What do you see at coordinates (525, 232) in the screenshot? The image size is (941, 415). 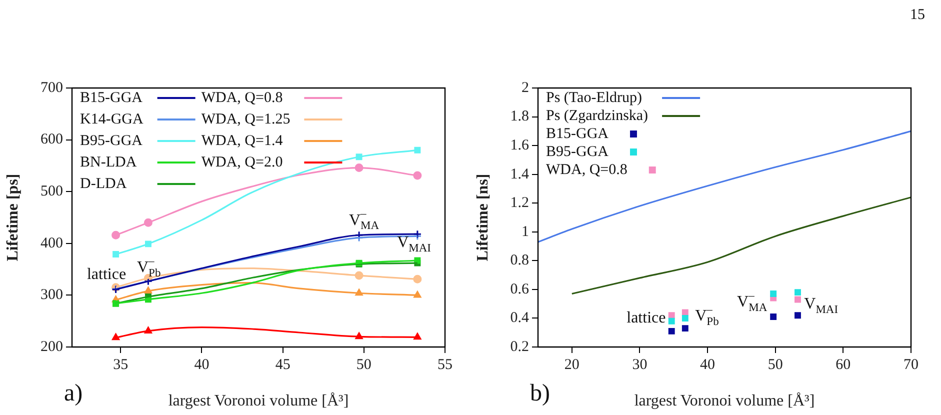 I see `y-tick-label: 1` at bounding box center [525, 232].